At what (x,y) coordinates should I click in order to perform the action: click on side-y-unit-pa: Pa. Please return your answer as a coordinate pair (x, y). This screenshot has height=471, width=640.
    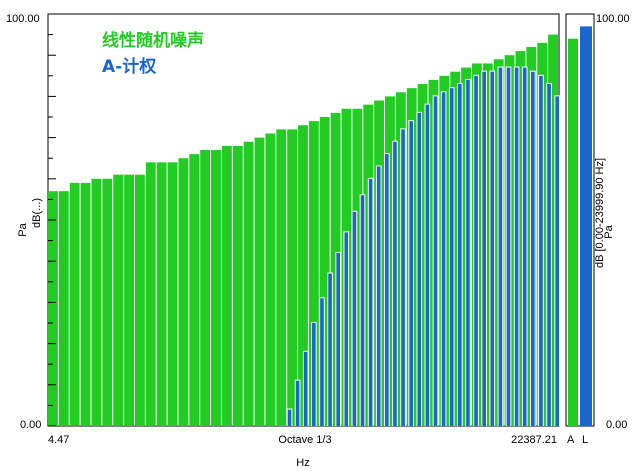
    Looking at the image, I should click on (609, 231).